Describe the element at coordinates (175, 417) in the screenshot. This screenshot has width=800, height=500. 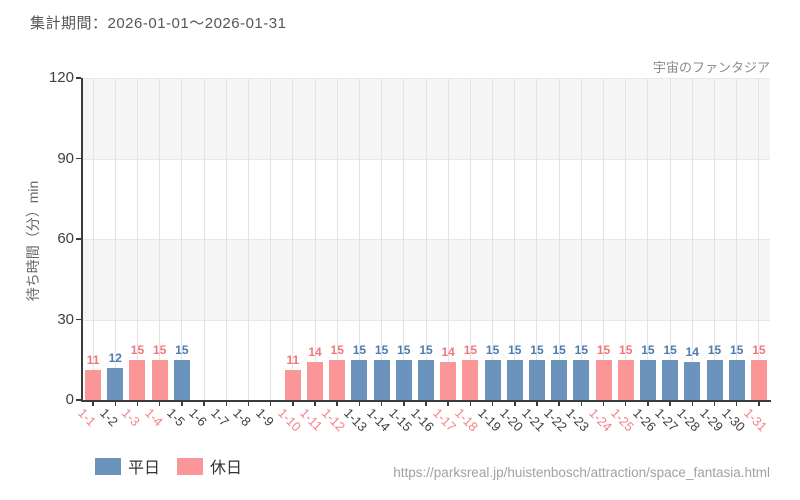
I see `x-tick-label: 1-5` at that location.